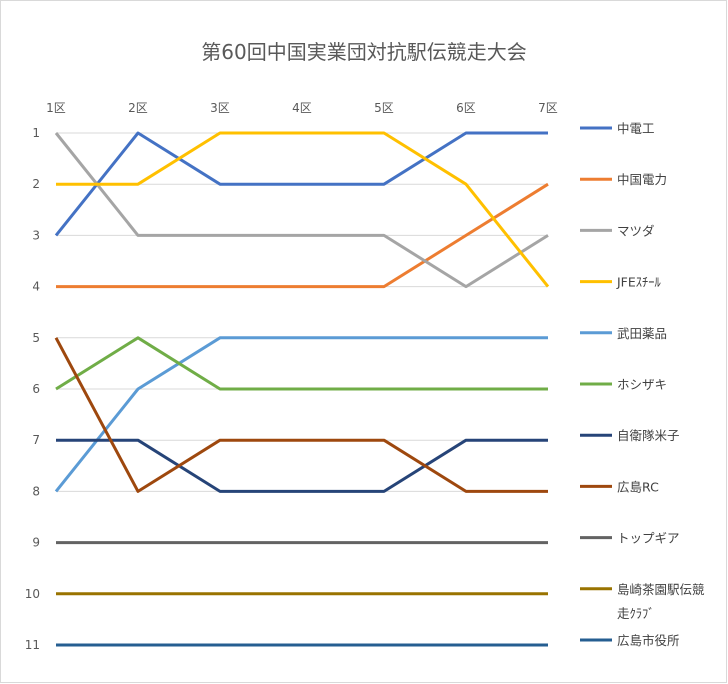 The height and width of the screenshot is (684, 728). I want to click on y-tick-label: 5, so click(36, 338).